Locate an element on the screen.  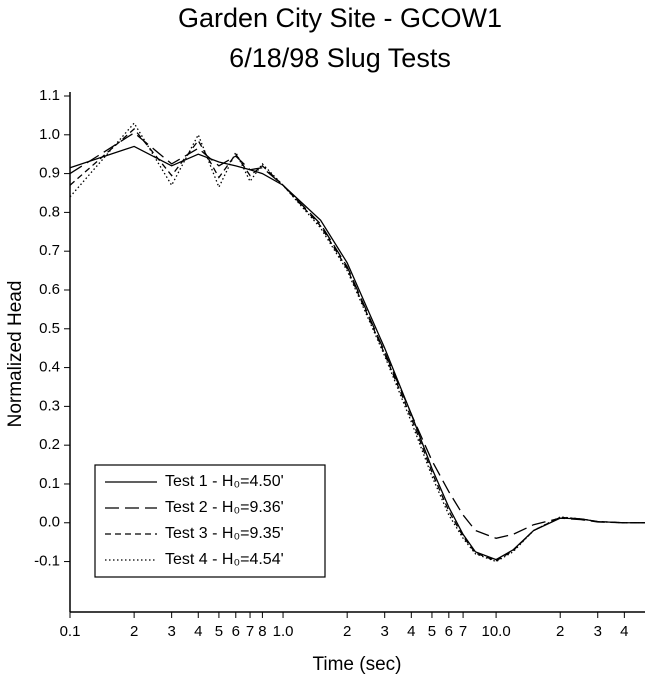
chart-subtitle: 6/18/98 Slug Tests is located at coordinates (340, 58).